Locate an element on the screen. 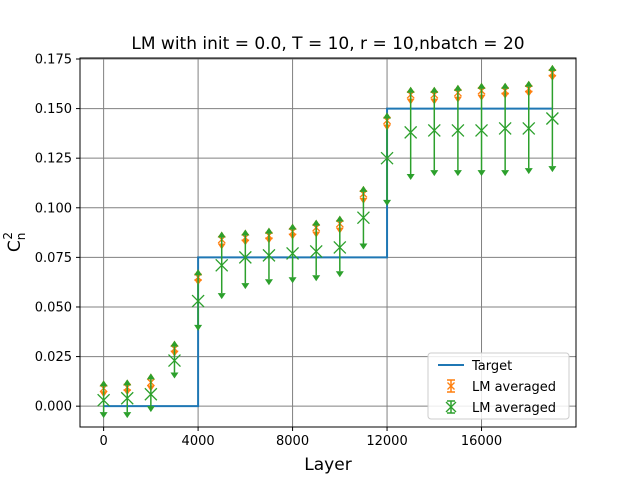 The image size is (640, 480). x-tick-label: 16000 is located at coordinates (481, 441).